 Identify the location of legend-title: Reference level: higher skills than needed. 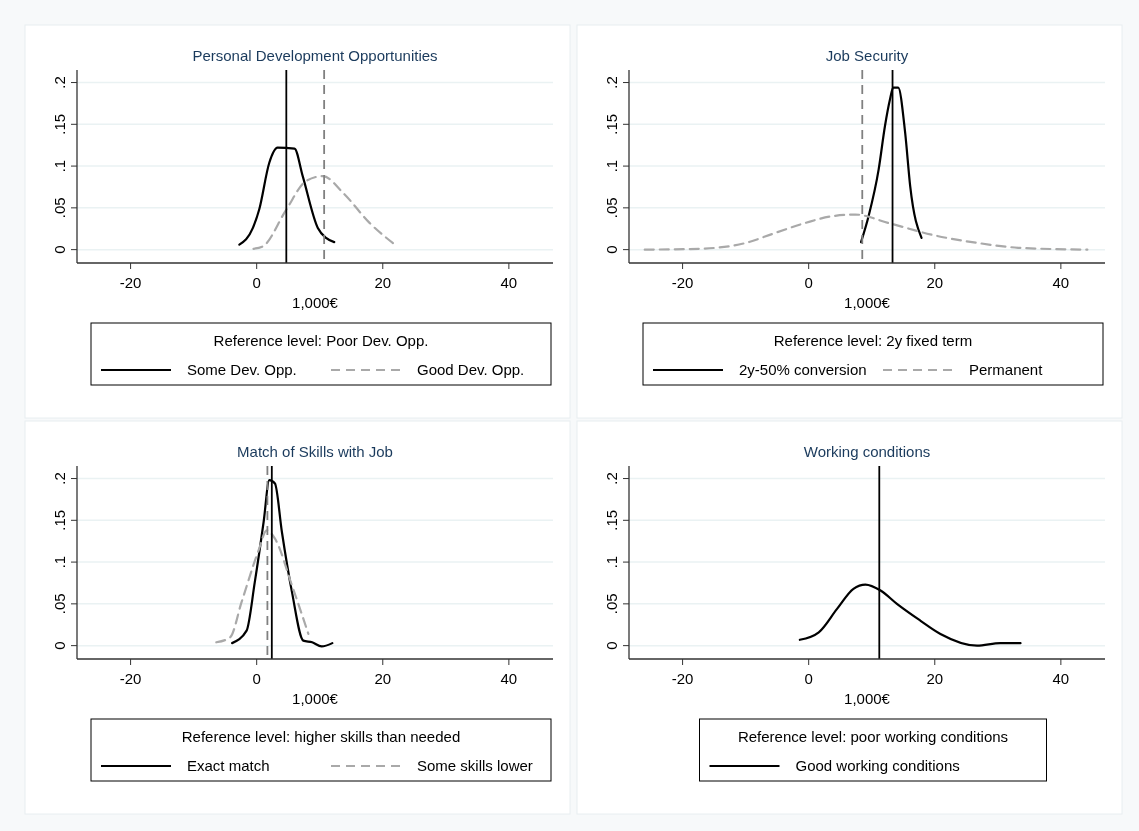
(321, 736).